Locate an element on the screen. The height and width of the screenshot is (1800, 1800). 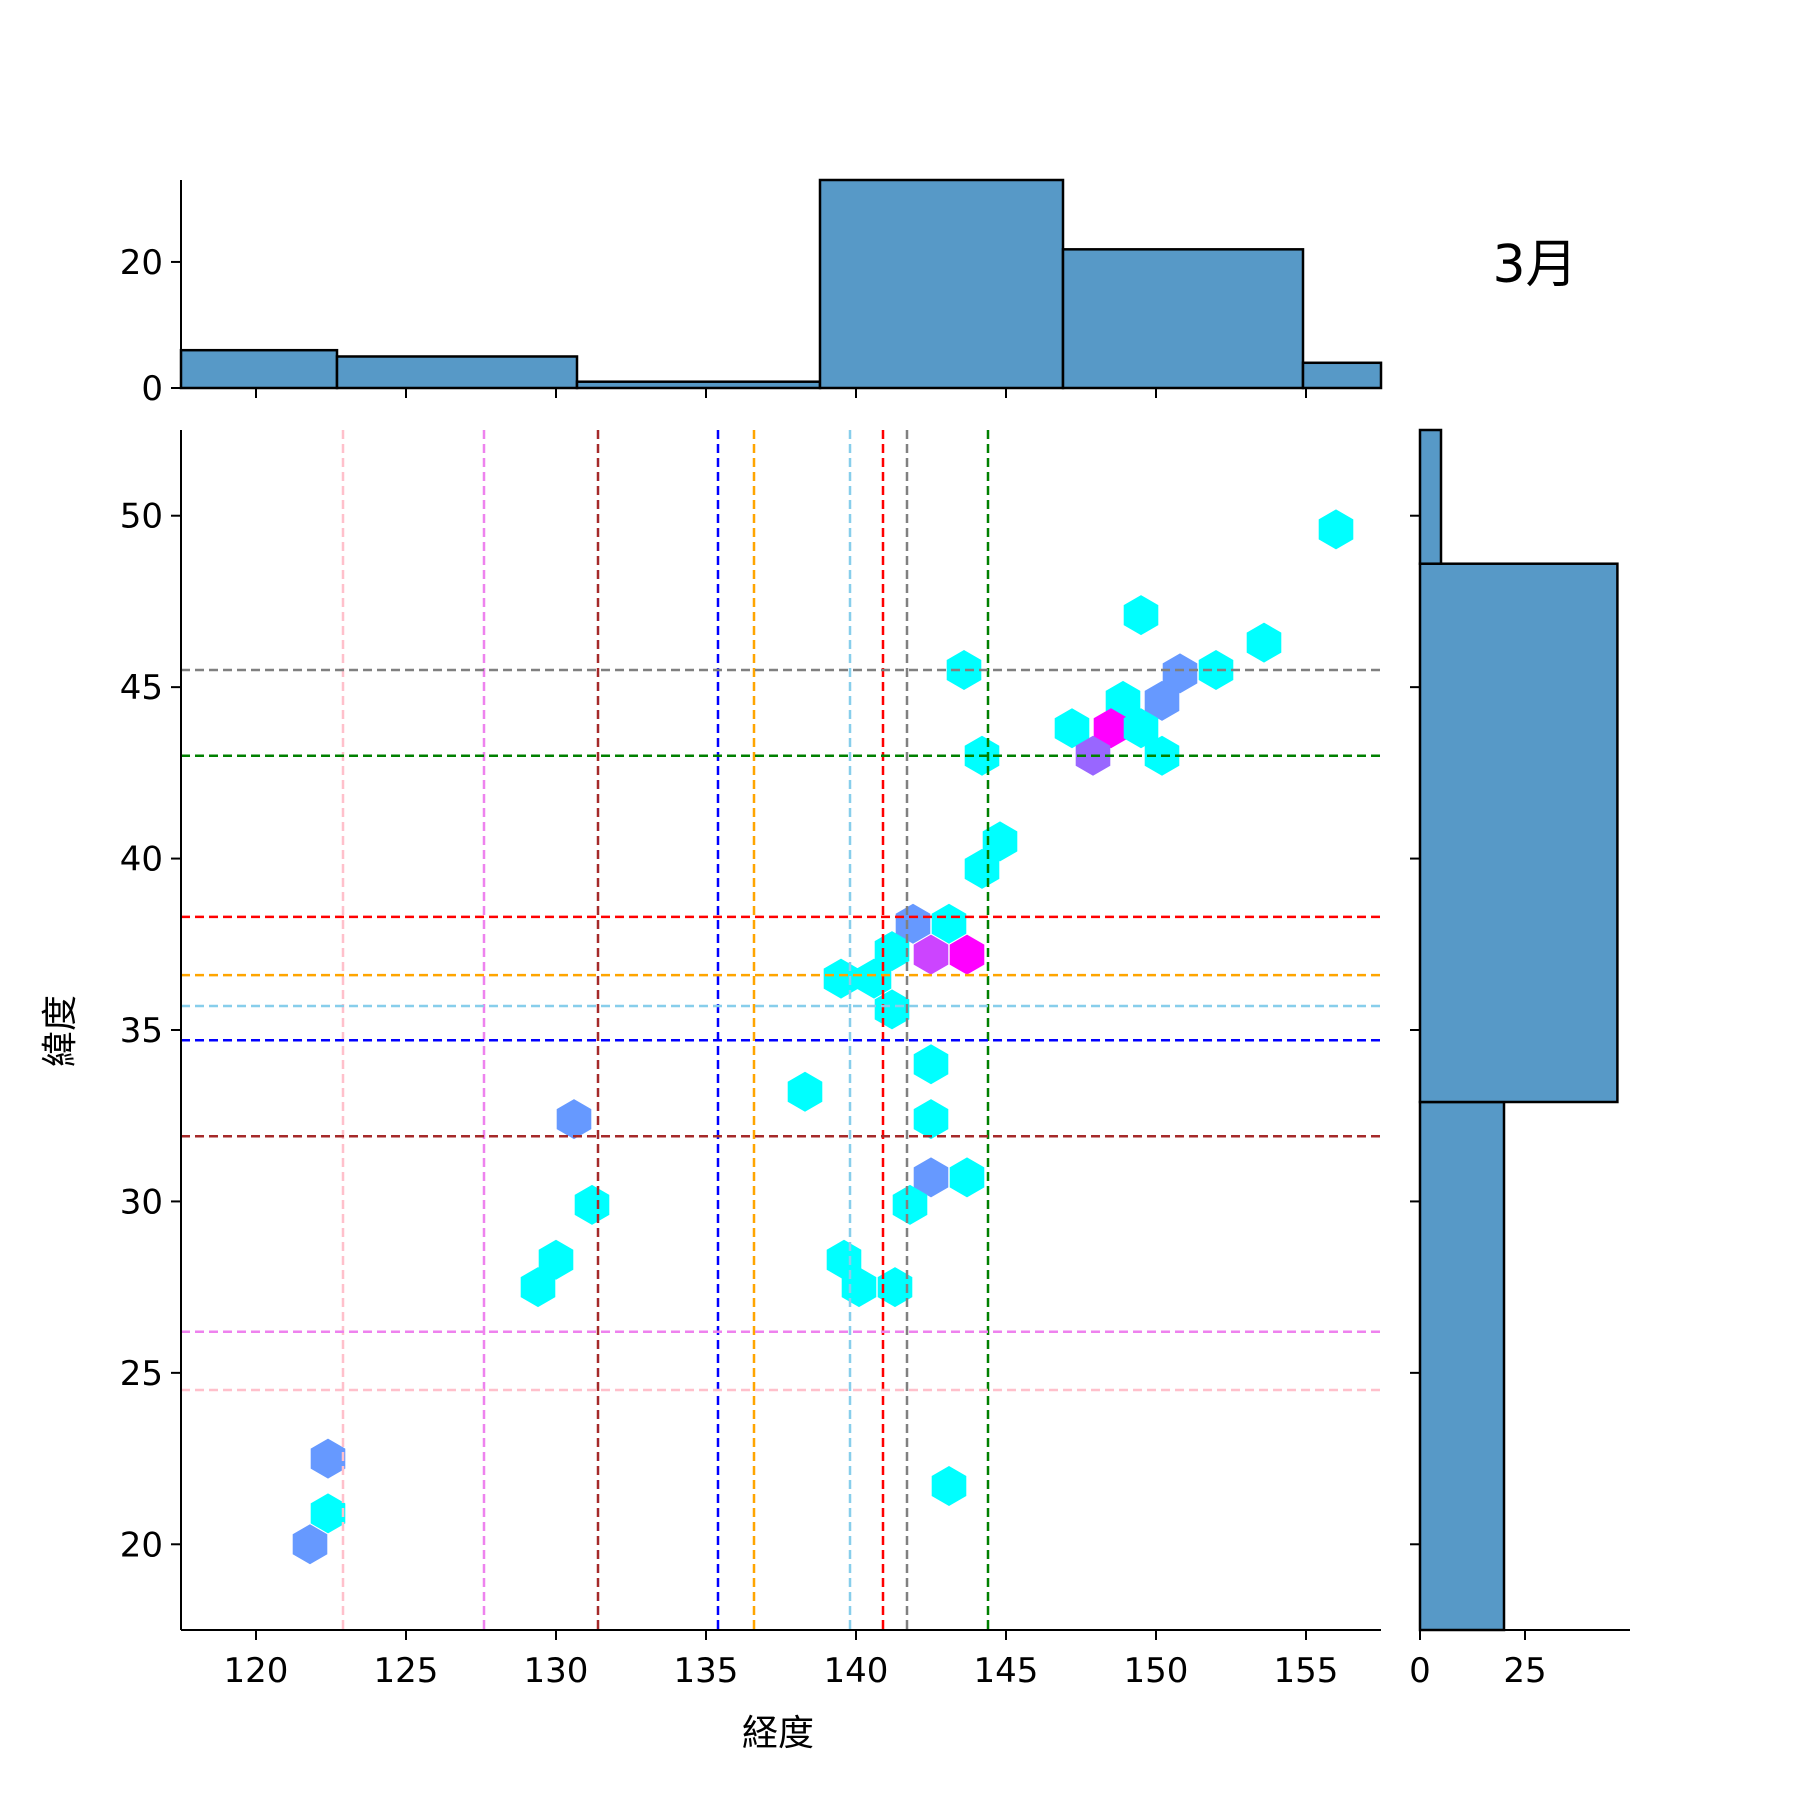
x-tick-label: 140 is located at coordinates (856, 1671).